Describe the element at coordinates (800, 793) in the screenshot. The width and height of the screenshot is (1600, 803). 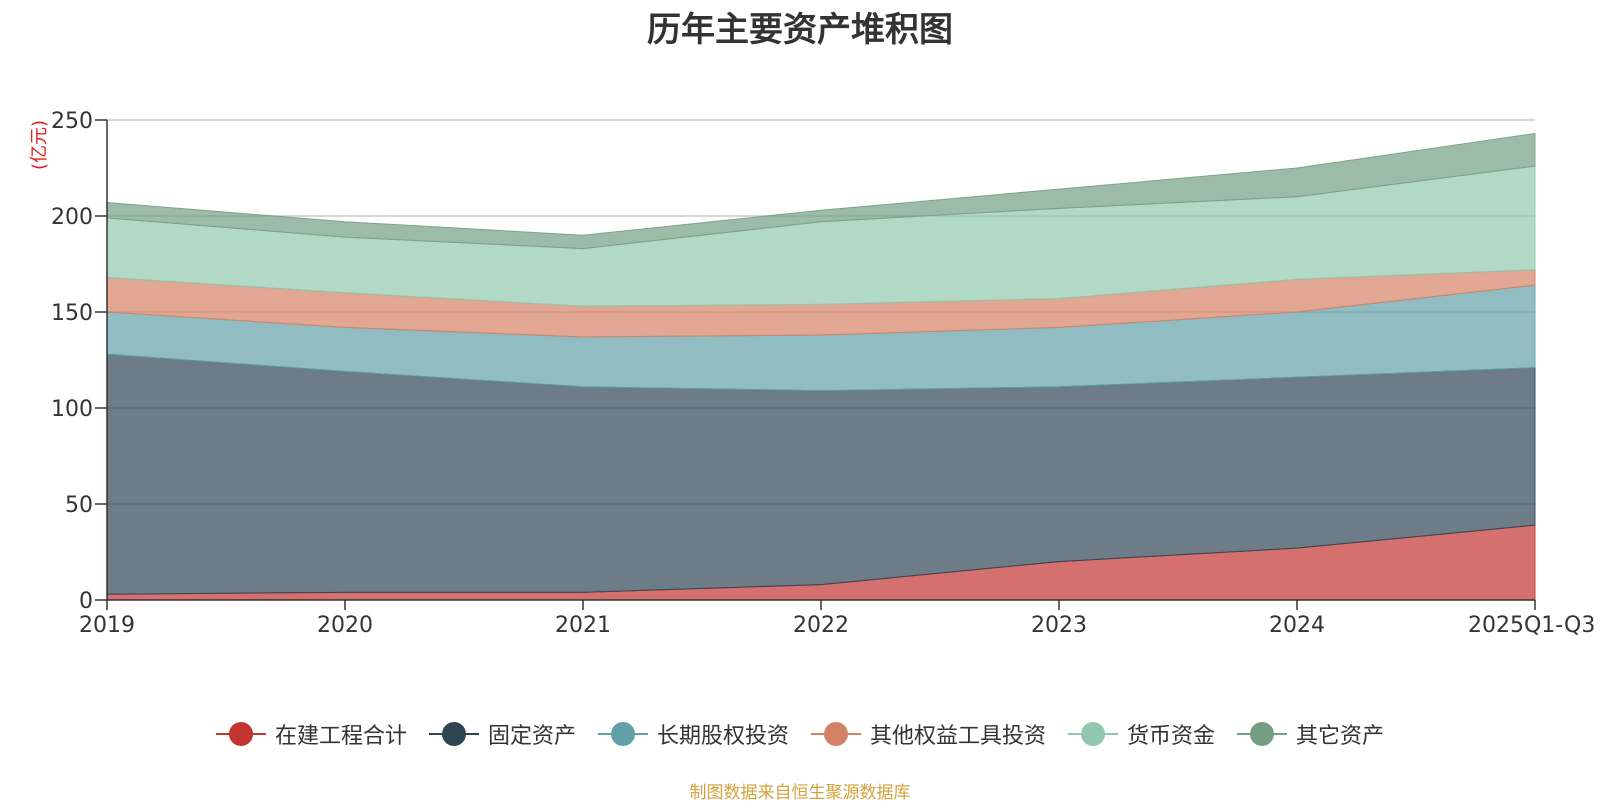
I see `source-note: 制图数据来自恒生聚源数据库` at that location.